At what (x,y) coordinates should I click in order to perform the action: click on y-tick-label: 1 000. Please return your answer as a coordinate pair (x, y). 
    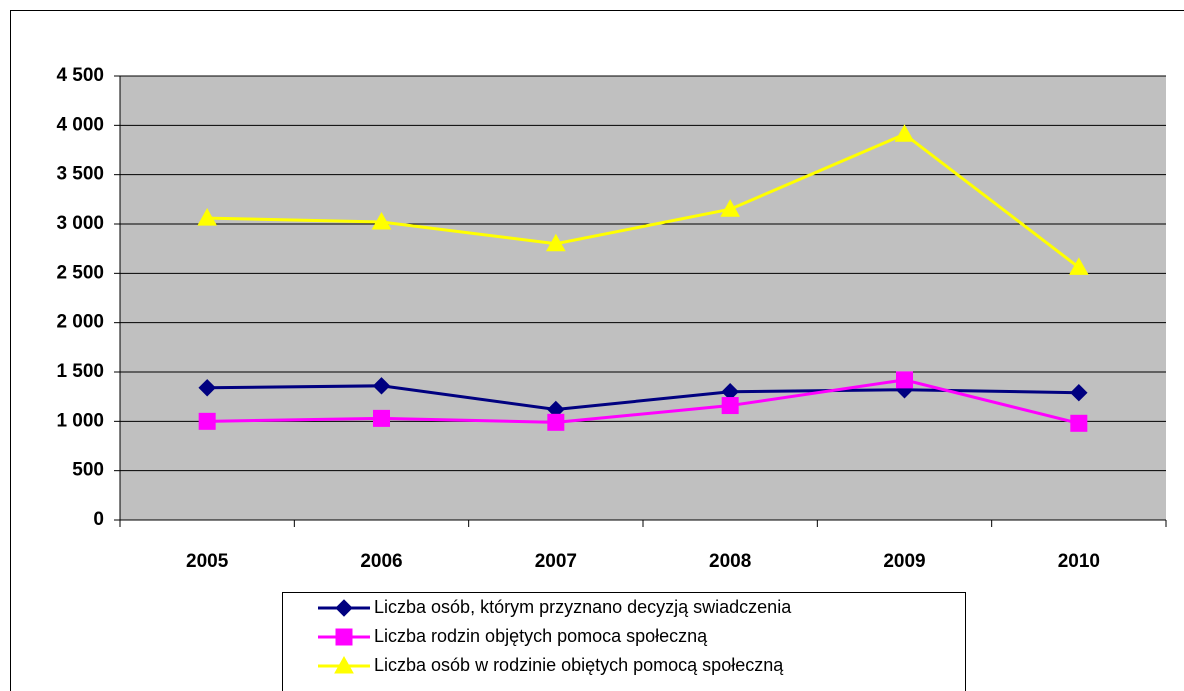
    Looking at the image, I should click on (80, 420).